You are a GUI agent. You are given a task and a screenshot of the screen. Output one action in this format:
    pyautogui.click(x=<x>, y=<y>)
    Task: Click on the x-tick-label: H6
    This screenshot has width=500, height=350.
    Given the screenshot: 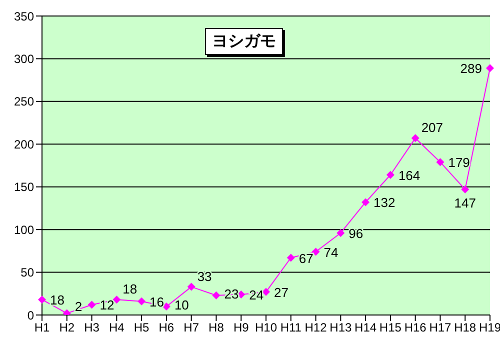 What is the action you would take?
    pyautogui.click(x=166, y=327)
    